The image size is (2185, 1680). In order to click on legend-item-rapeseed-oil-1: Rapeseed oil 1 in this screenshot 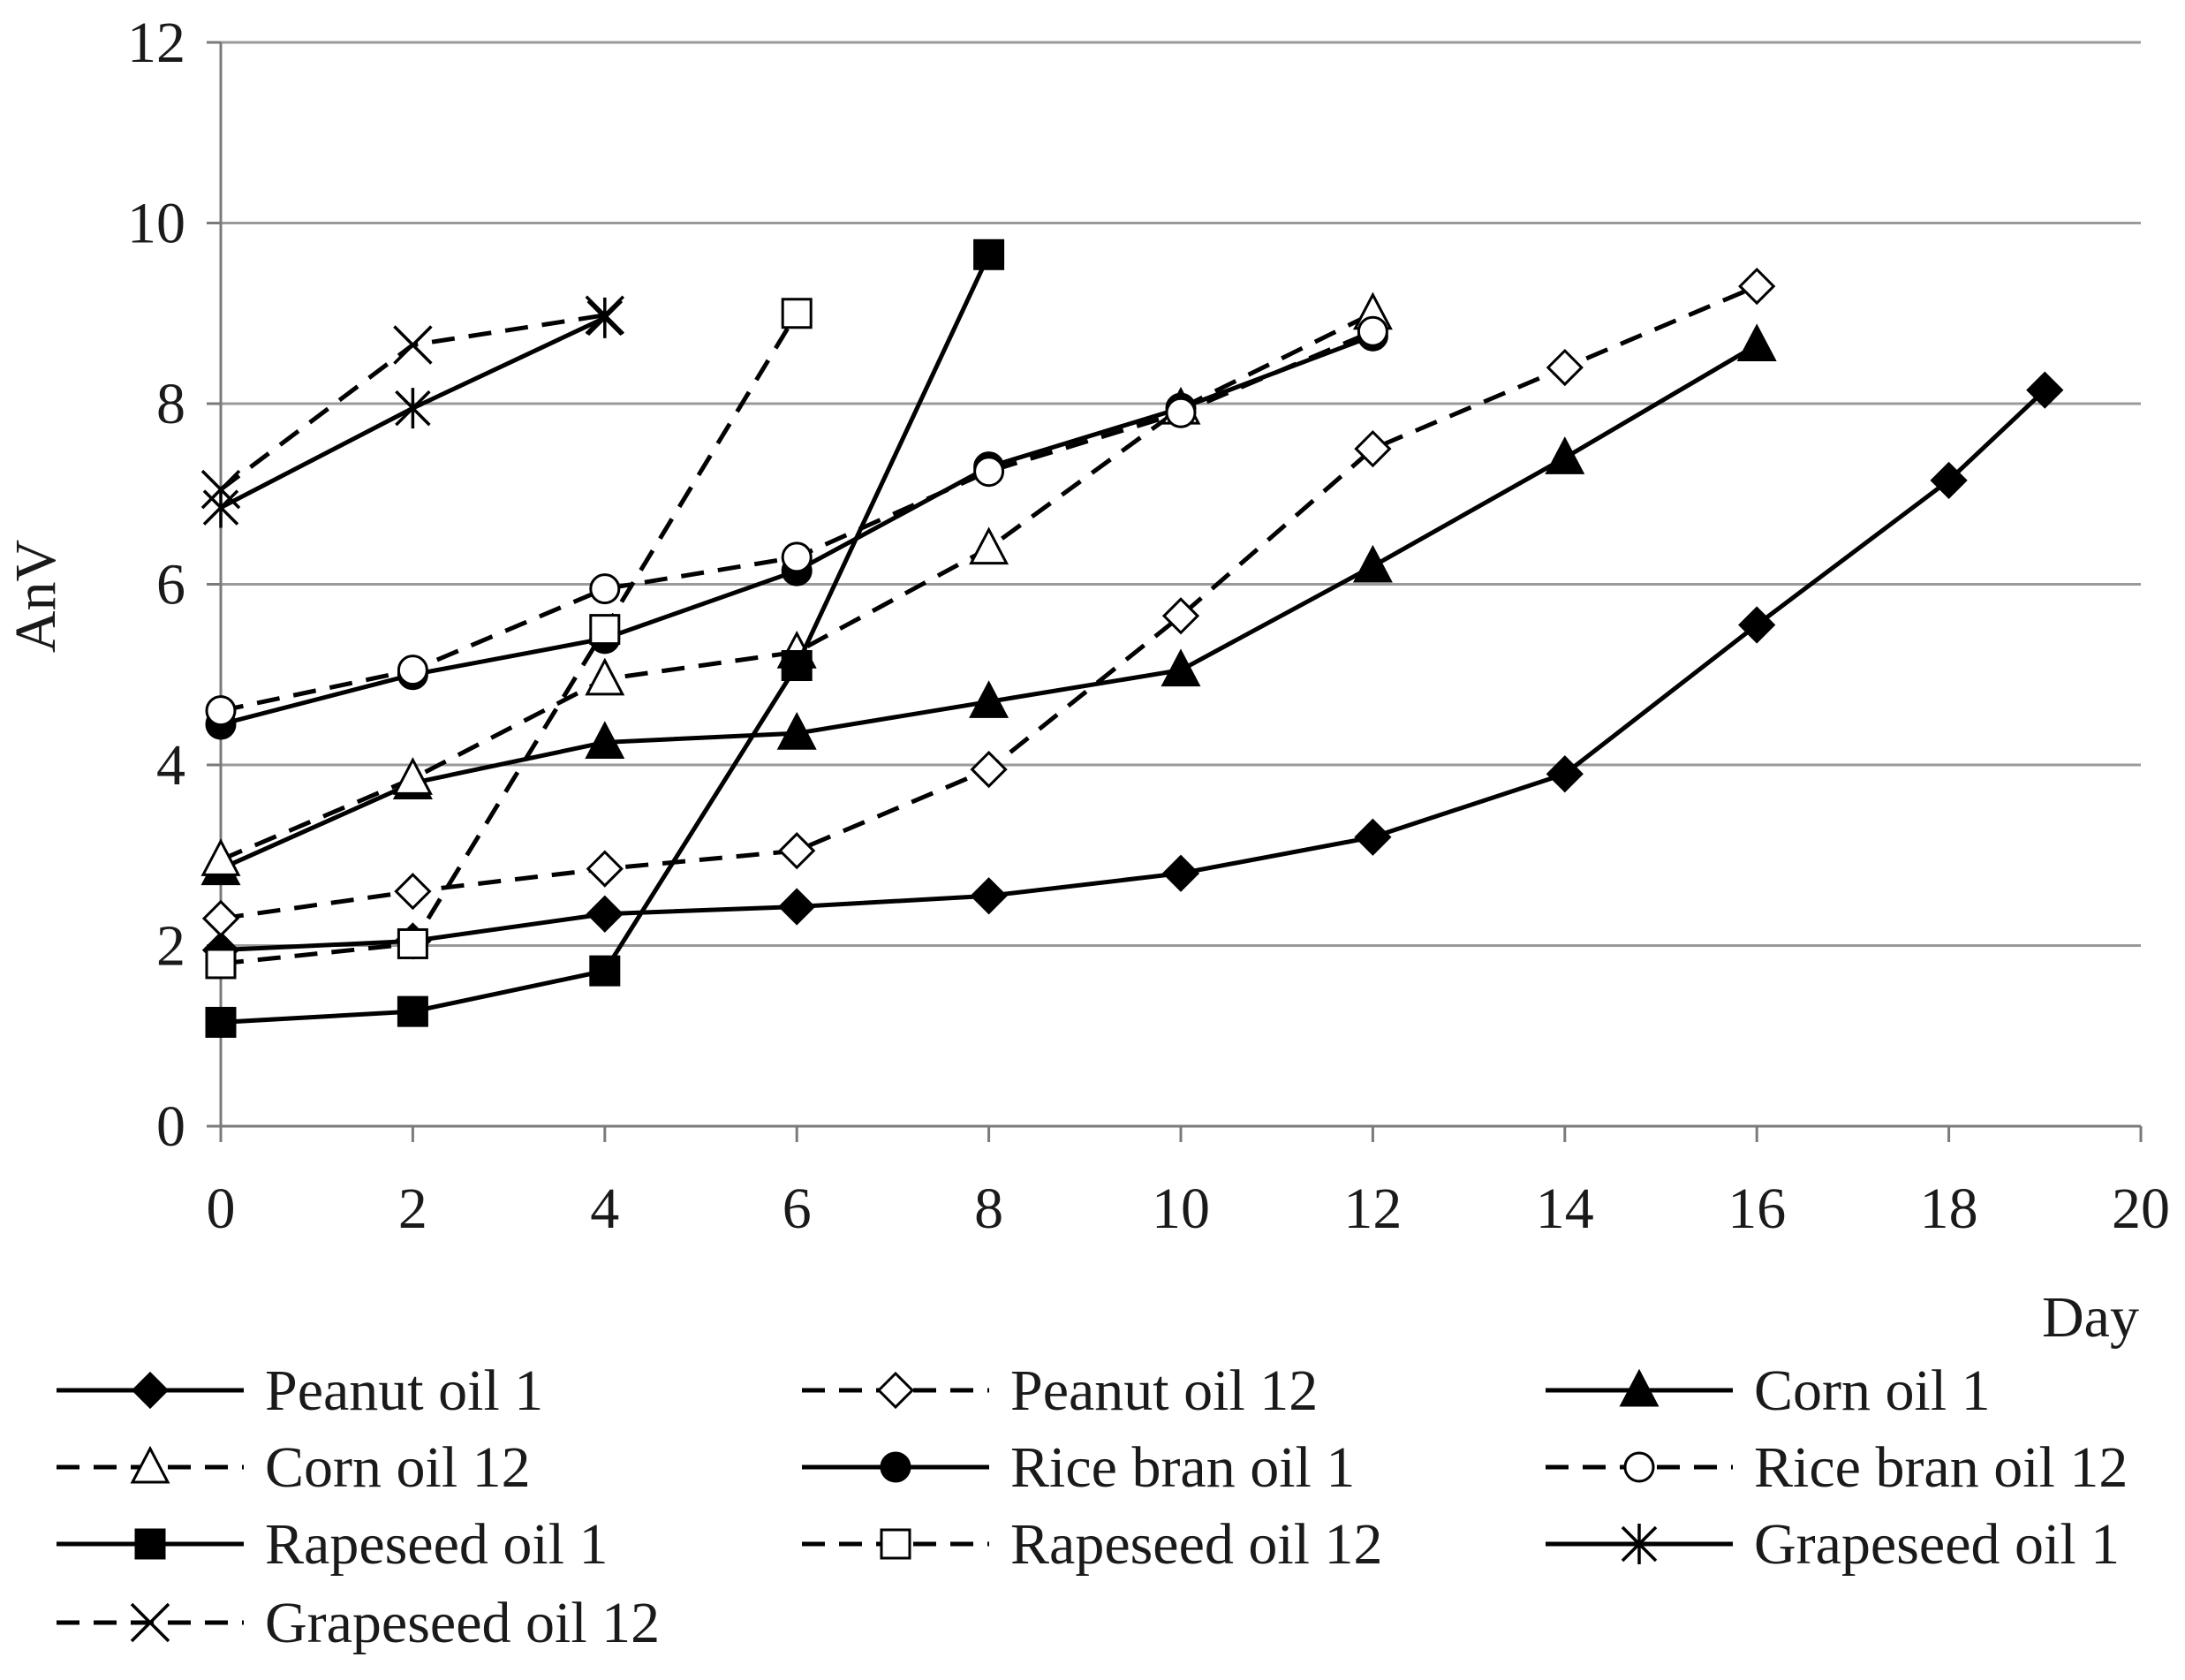, I will do `click(333, 1544)`.